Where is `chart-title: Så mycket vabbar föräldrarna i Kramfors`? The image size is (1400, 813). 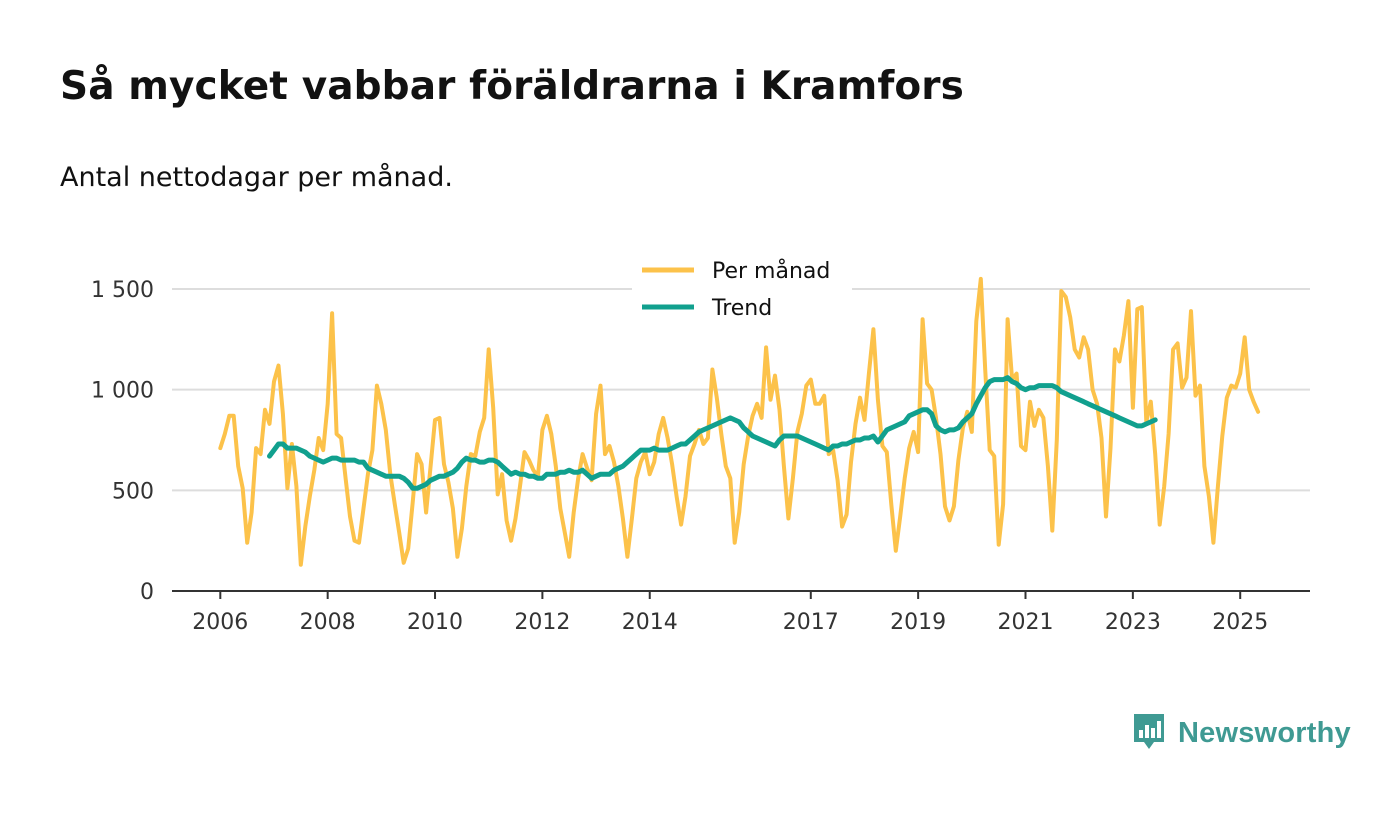
chart-title: Så mycket vabbar föräldrarna i Kramfors is located at coordinates (512, 86).